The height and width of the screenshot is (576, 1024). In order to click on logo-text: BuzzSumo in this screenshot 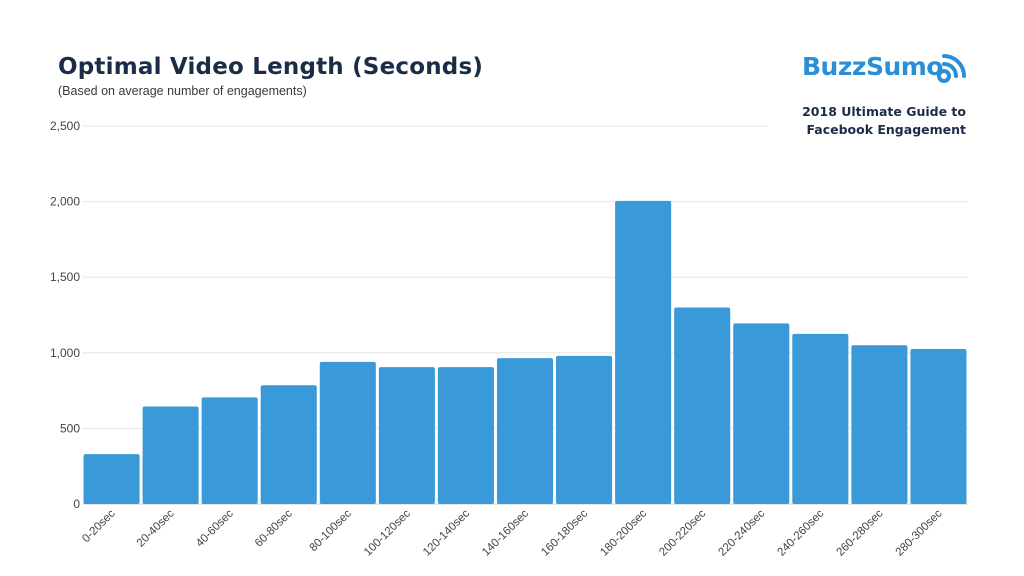, I will do `click(872, 66)`.